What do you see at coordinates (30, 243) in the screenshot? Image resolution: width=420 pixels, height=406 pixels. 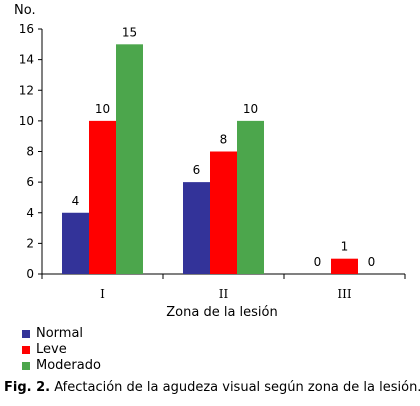 I see `y-tick-label: 2` at bounding box center [30, 243].